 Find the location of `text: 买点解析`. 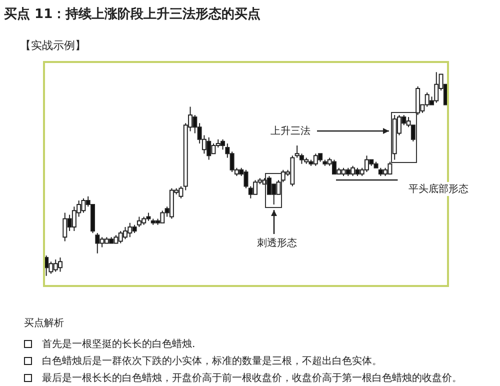

text: 买点解析 is located at coordinates (44, 323).